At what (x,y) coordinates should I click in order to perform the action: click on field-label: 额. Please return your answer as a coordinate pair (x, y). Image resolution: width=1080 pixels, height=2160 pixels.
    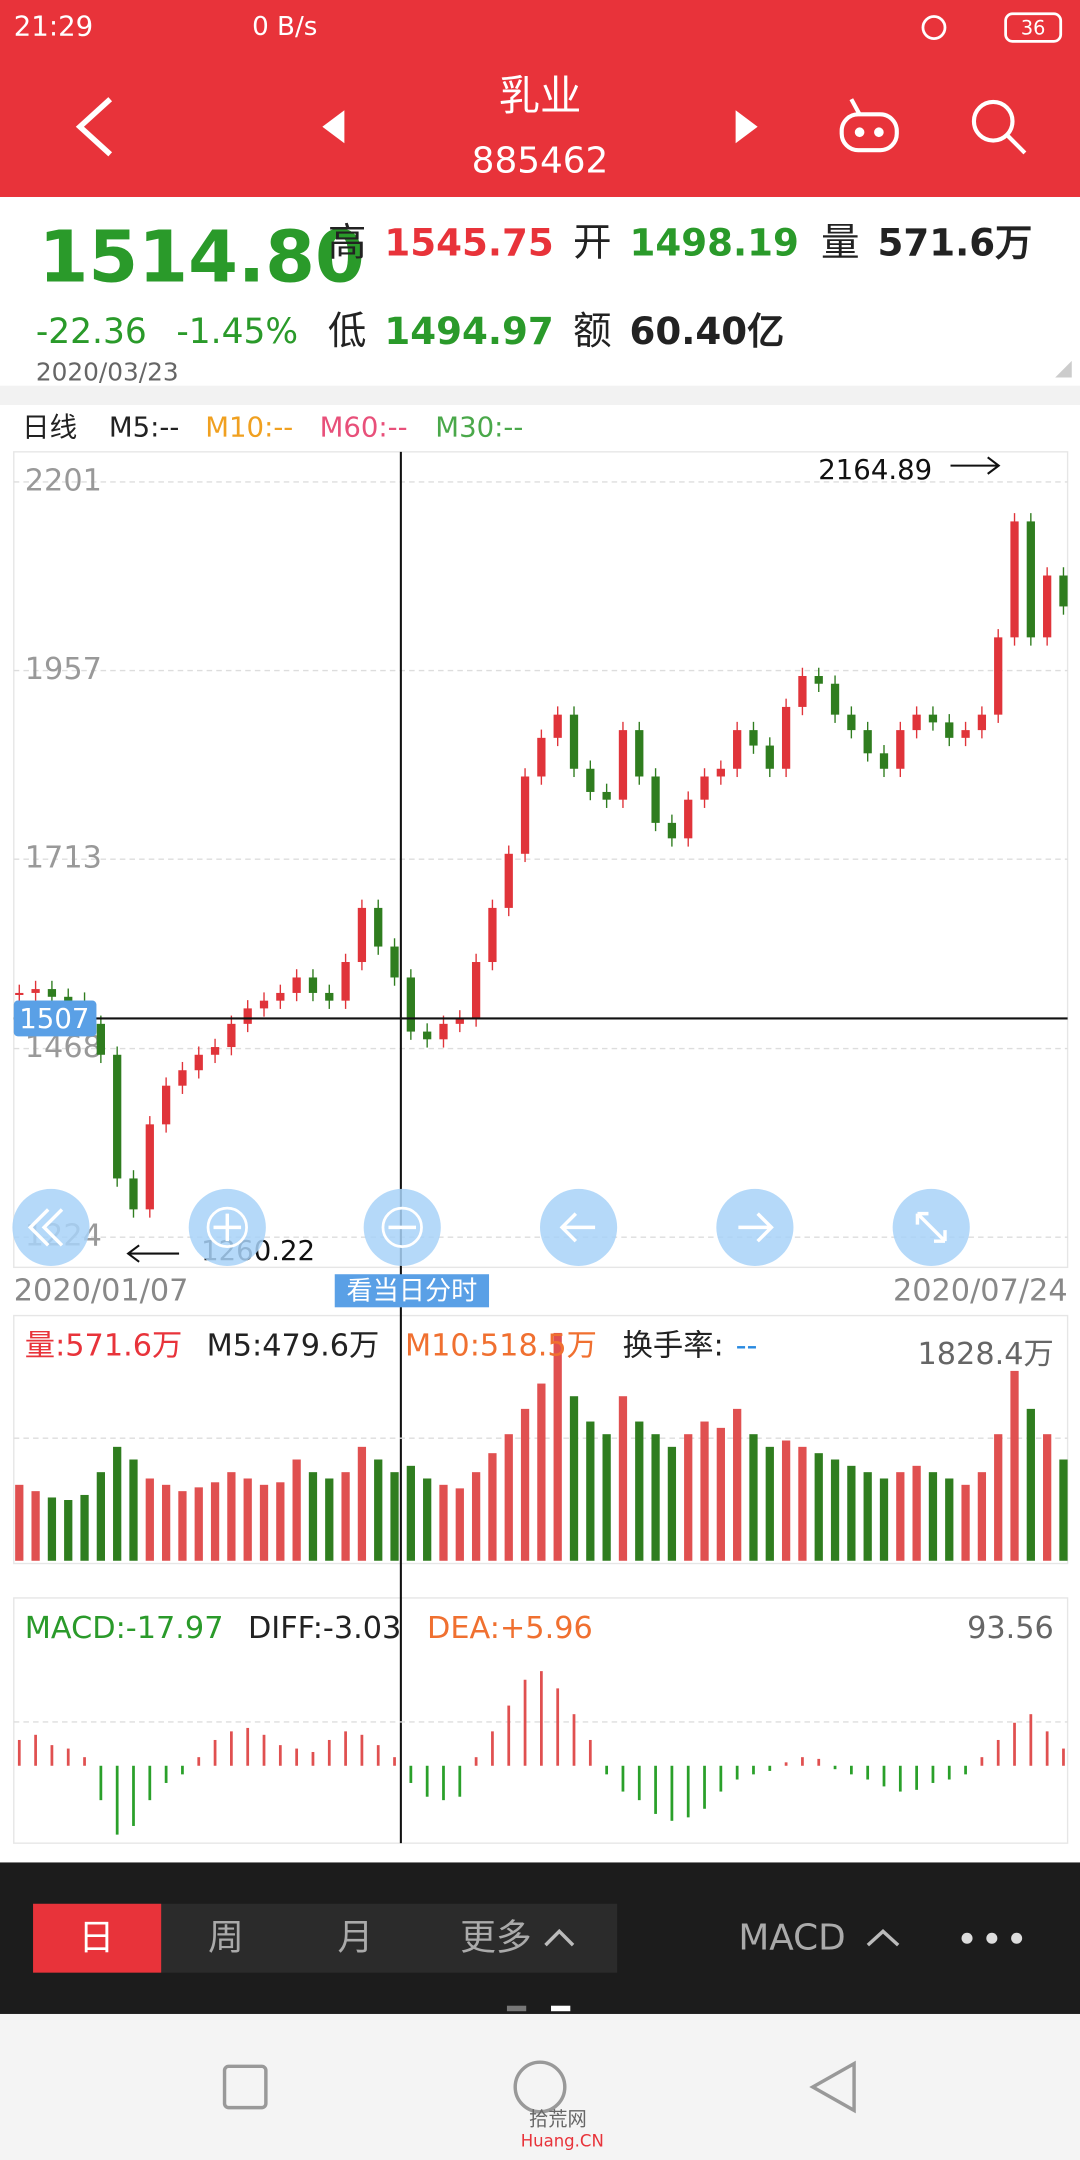
    Looking at the image, I should click on (592, 331).